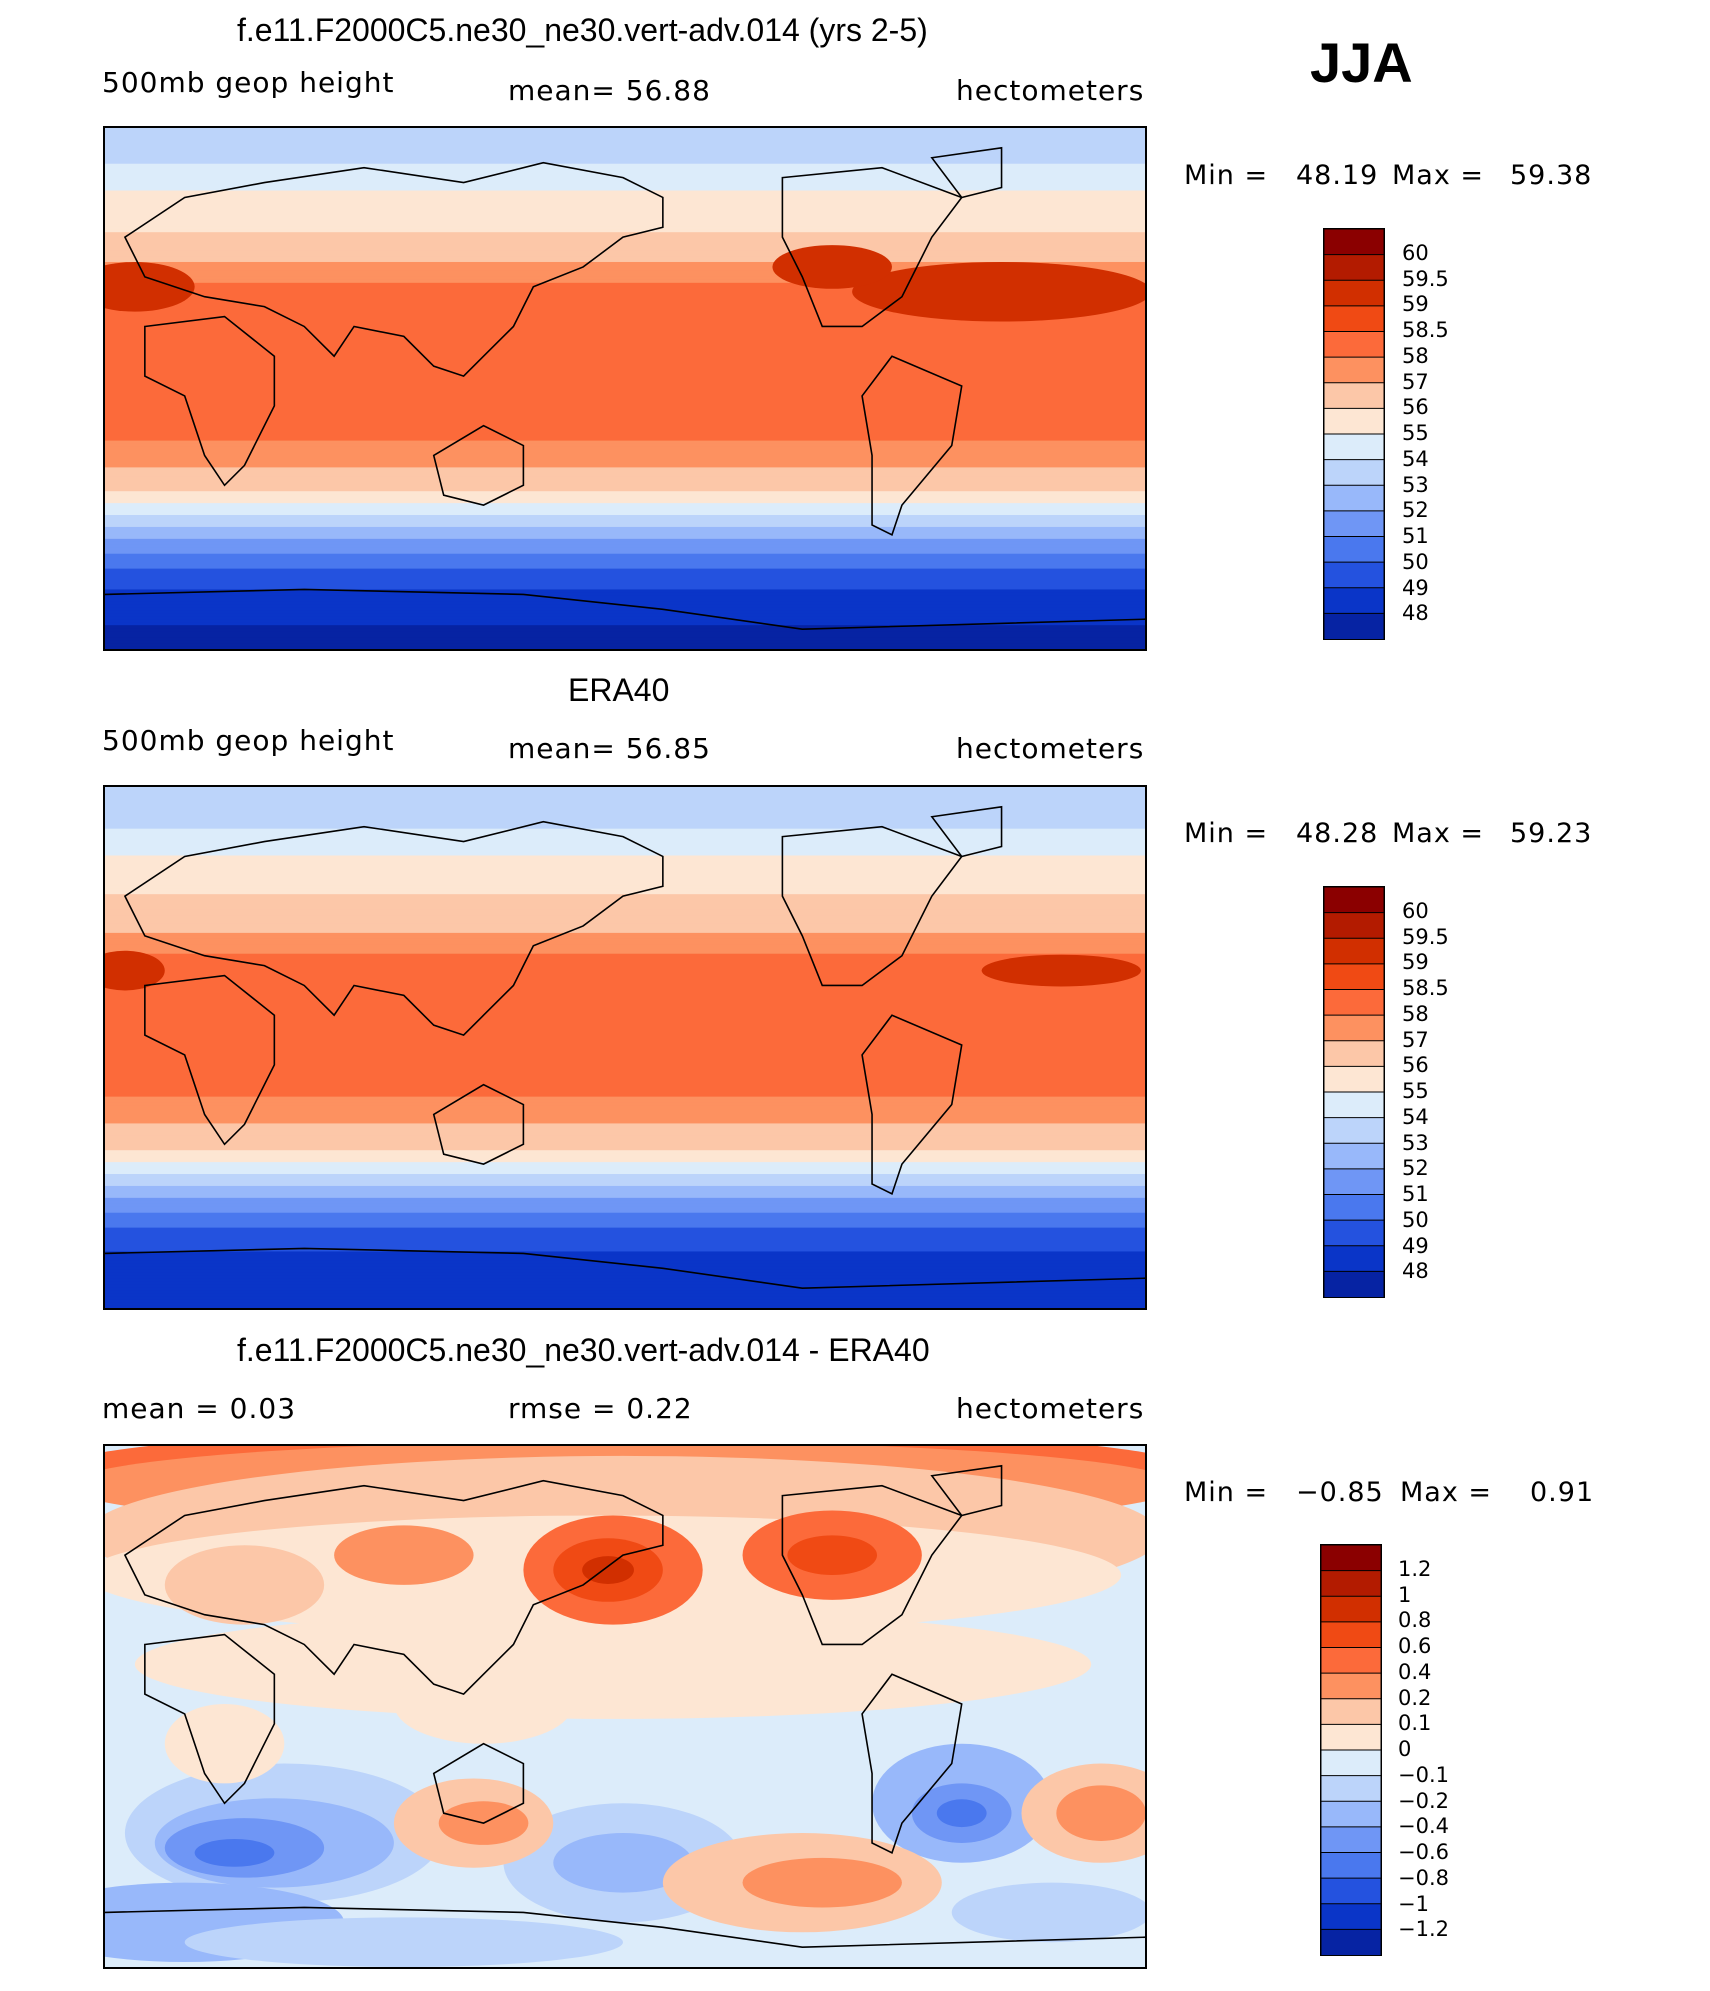 The width and height of the screenshot is (1710, 1991). Describe the element at coordinates (1415, 252) in the screenshot. I see `colorbar-tick-label: 60` at that location.